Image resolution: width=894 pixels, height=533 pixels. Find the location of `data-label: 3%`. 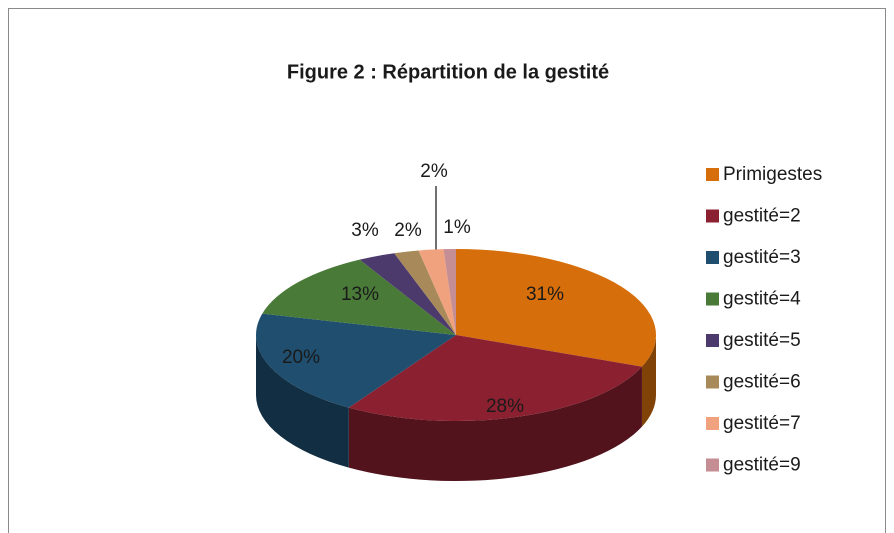

data-label: 3% is located at coordinates (365, 230).